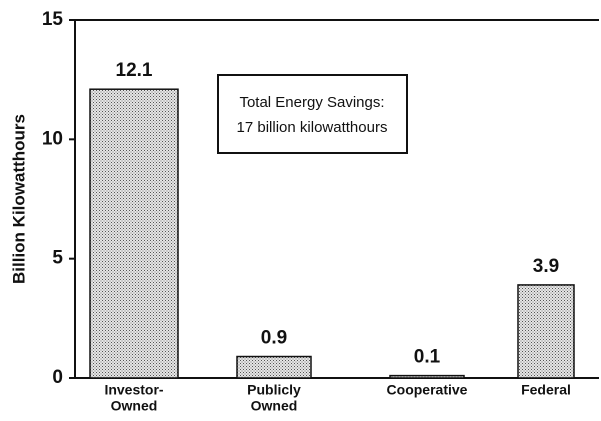  I want to click on annotation-box, so click(312, 114).